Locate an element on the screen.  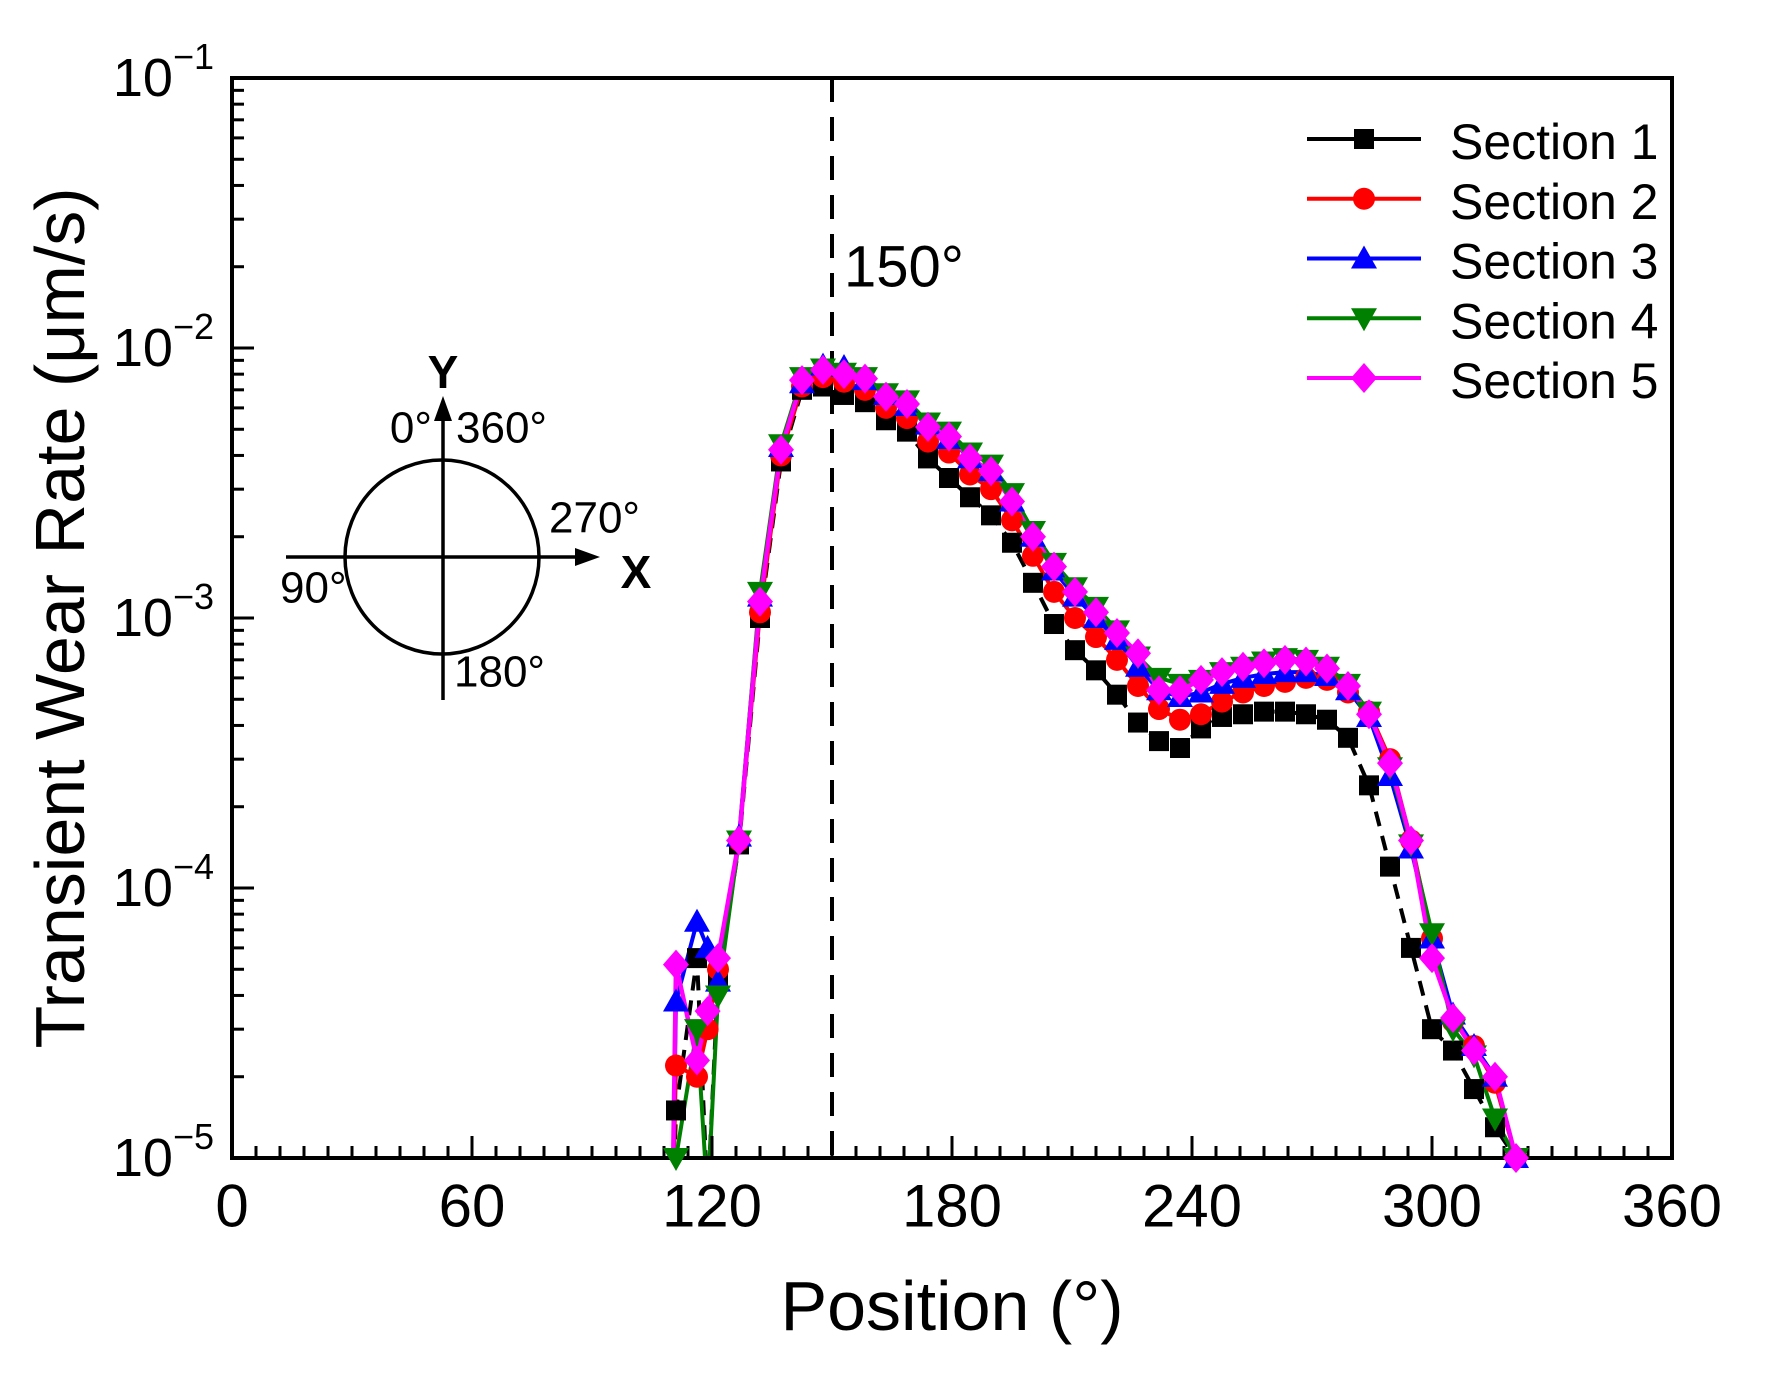
x-tick-label: 300 is located at coordinates (1432, 1206).